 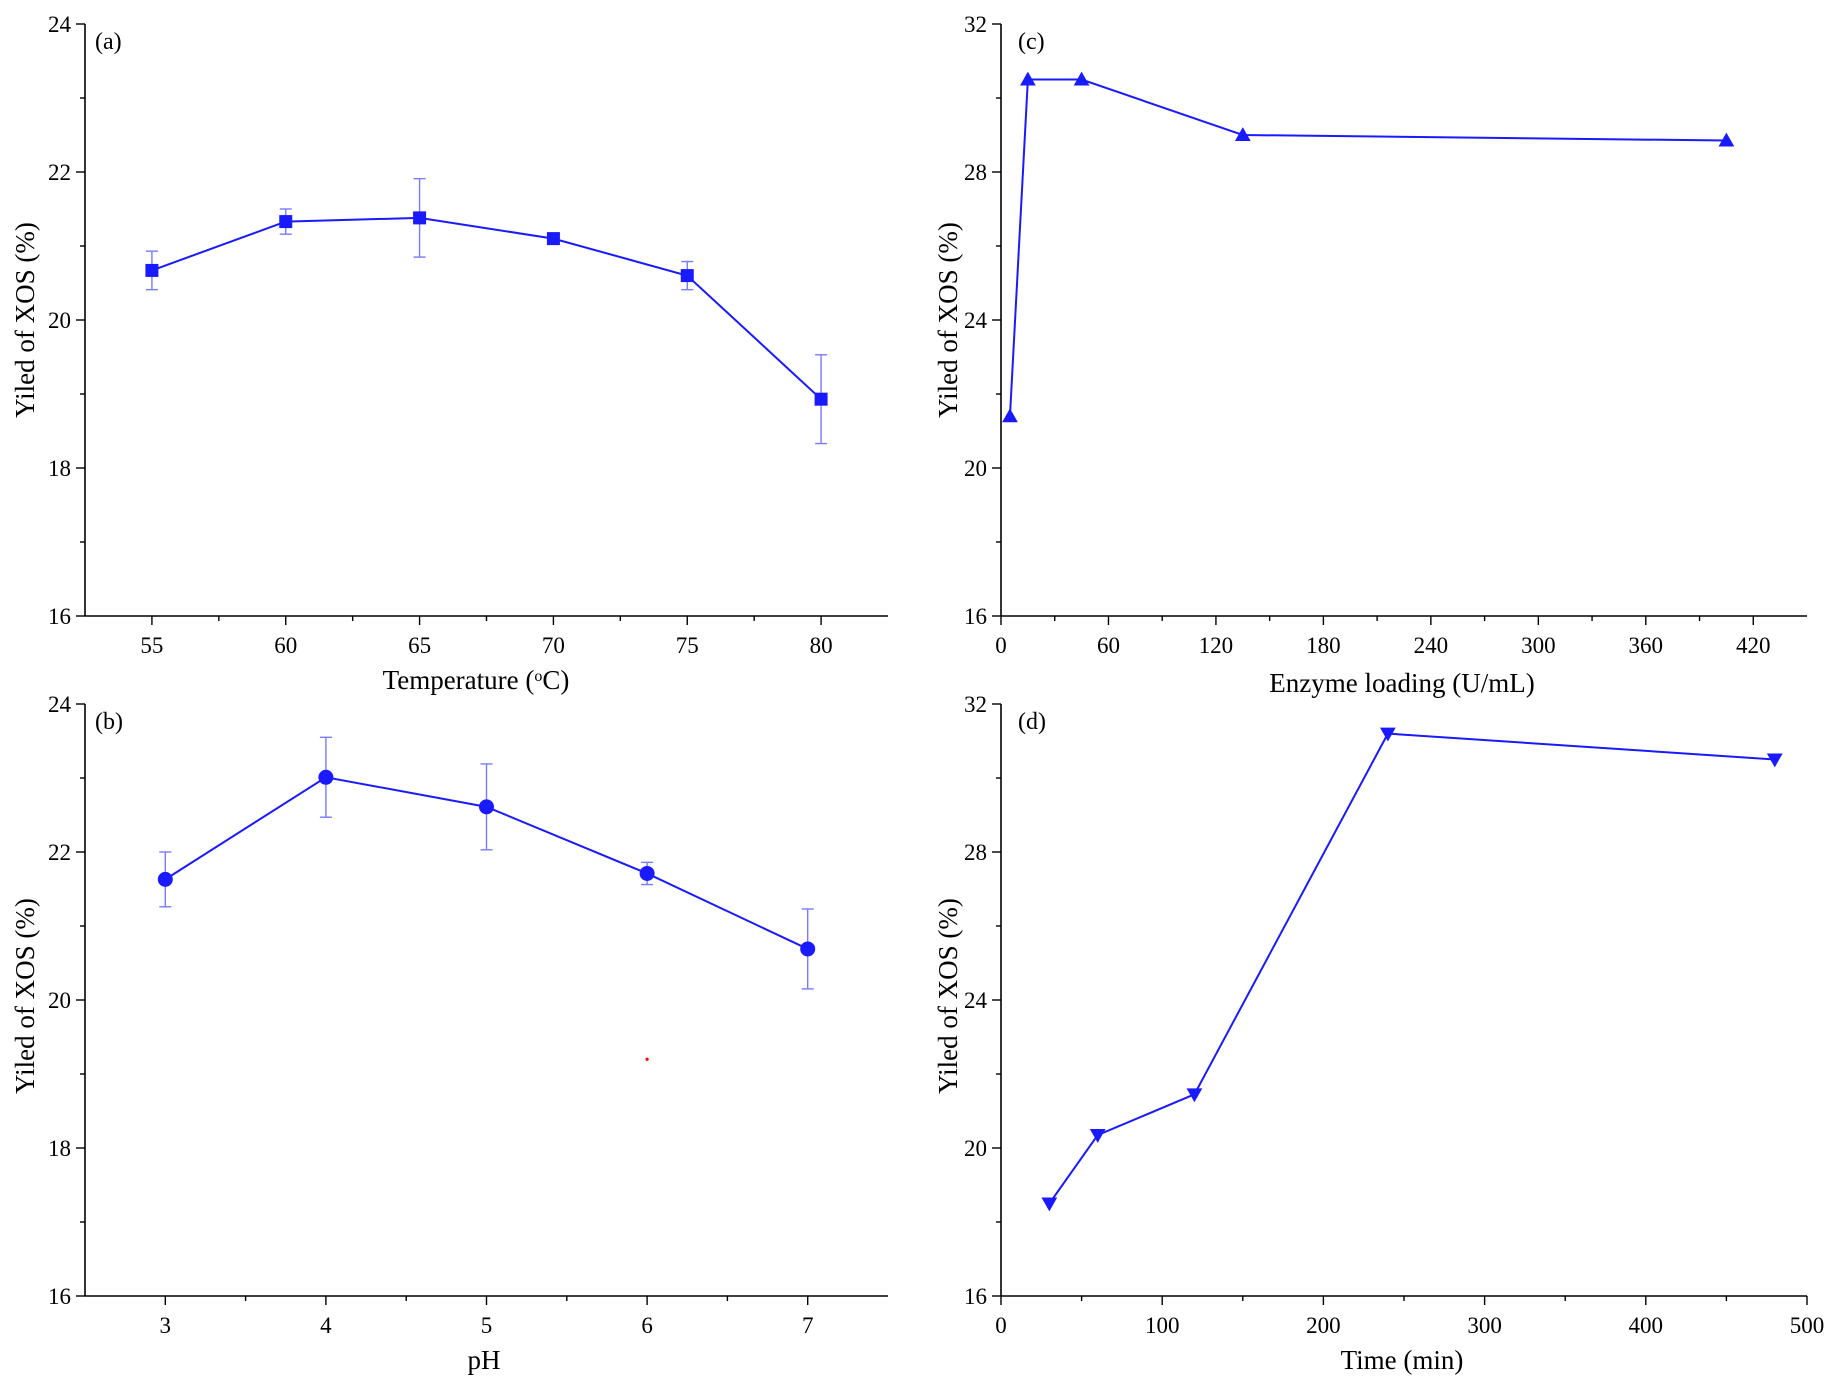 What do you see at coordinates (1538, 645) in the screenshot?
I see `panel-c-x-tick-label: 300` at bounding box center [1538, 645].